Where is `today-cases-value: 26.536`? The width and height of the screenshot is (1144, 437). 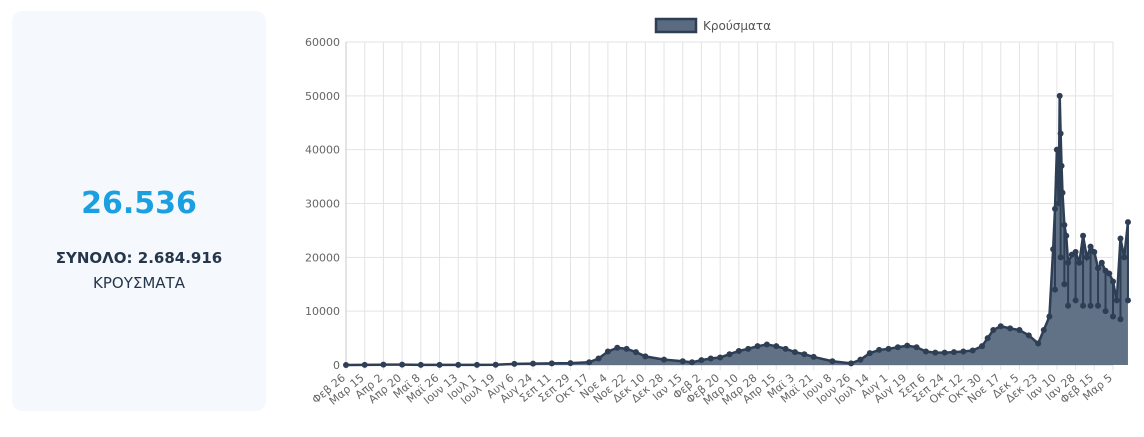 today-cases-value: 26.536 is located at coordinates (139, 203).